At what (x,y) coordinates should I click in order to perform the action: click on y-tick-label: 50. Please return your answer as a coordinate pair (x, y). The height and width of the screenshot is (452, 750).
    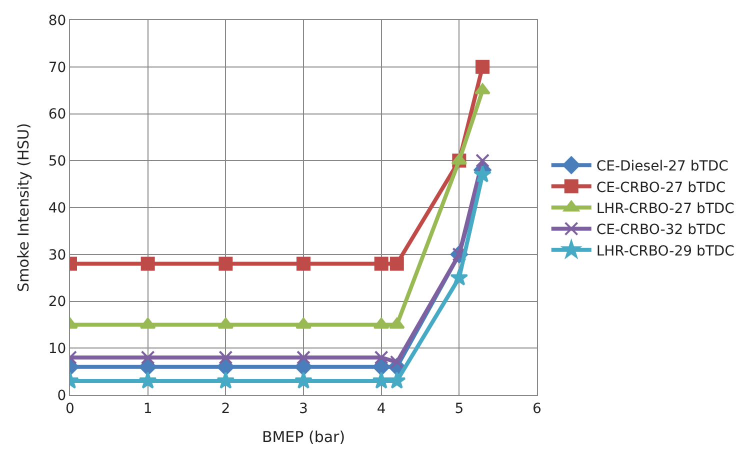
    Looking at the image, I should click on (57, 162).